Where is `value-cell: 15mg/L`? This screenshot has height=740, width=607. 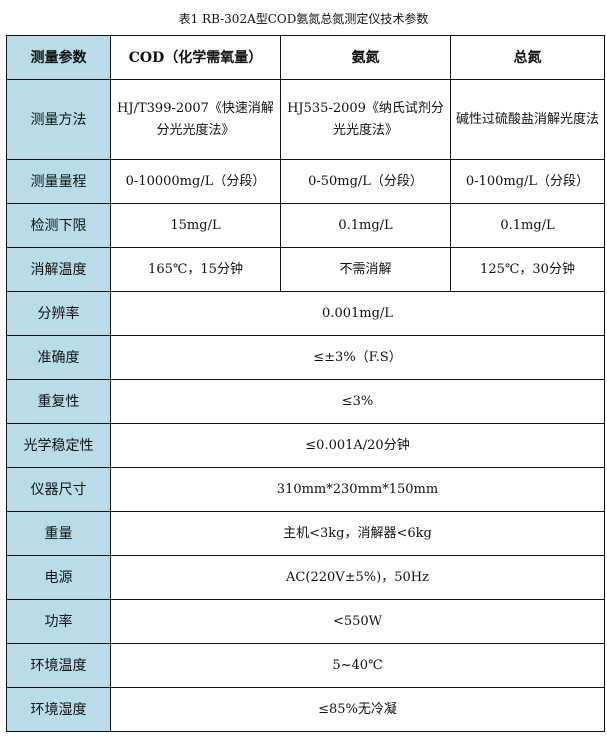
value-cell: 15mg/L is located at coordinates (195, 225).